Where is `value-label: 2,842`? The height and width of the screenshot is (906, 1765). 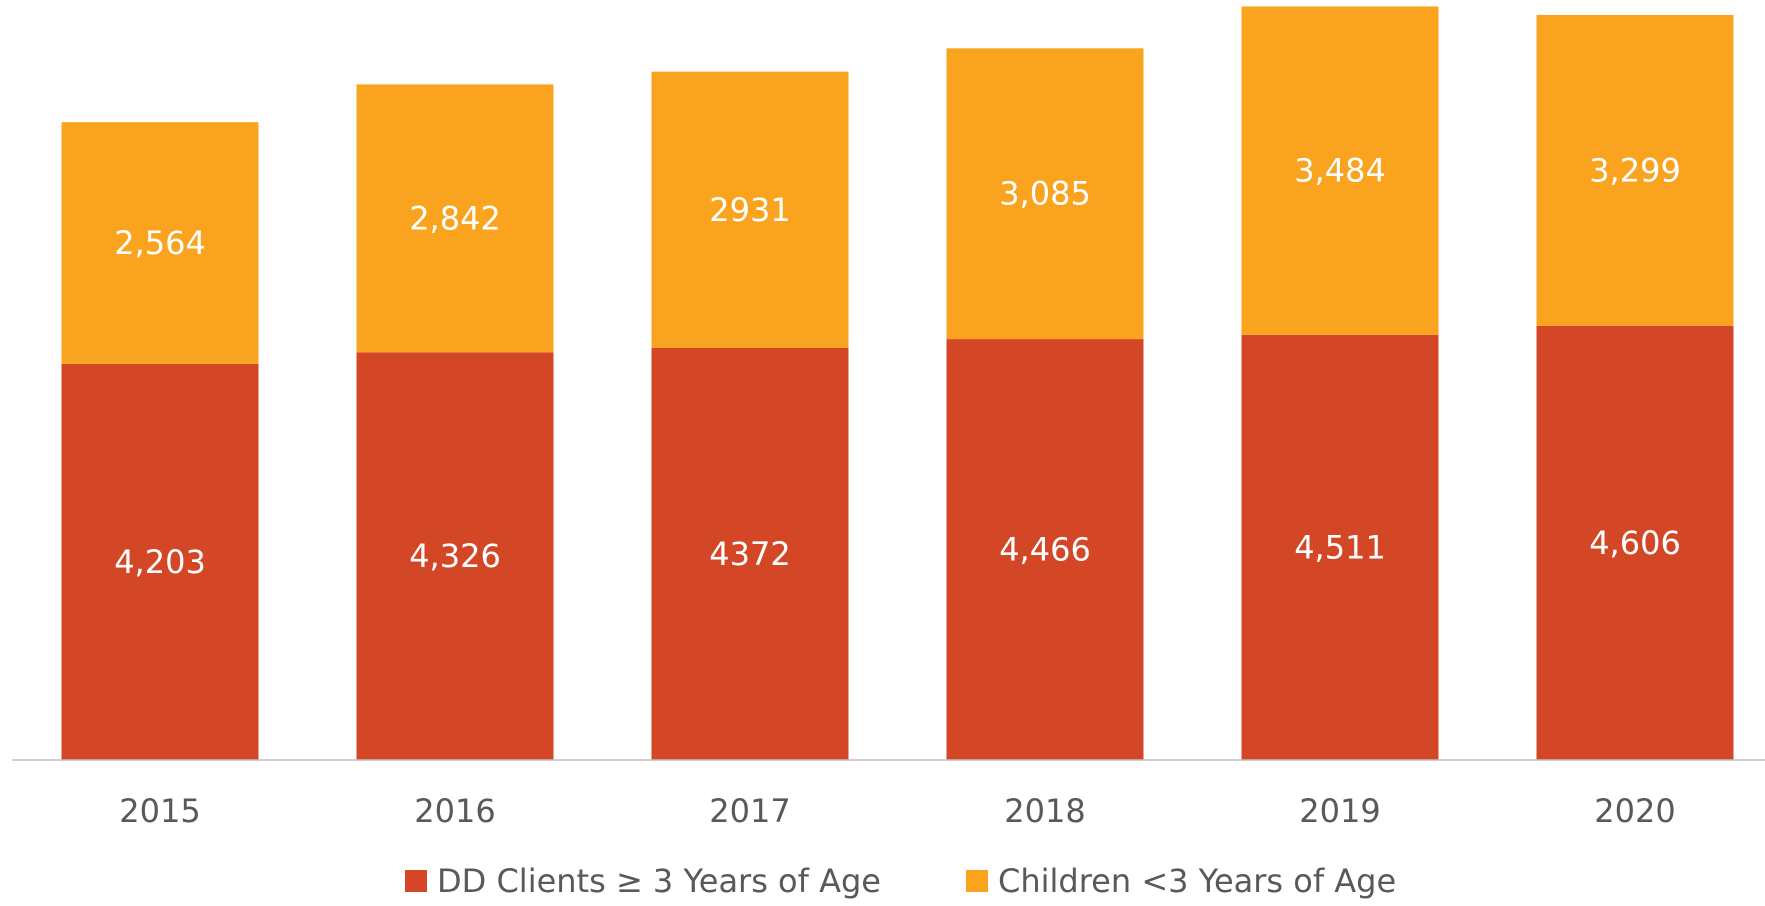 value-label: 2,842 is located at coordinates (455, 218).